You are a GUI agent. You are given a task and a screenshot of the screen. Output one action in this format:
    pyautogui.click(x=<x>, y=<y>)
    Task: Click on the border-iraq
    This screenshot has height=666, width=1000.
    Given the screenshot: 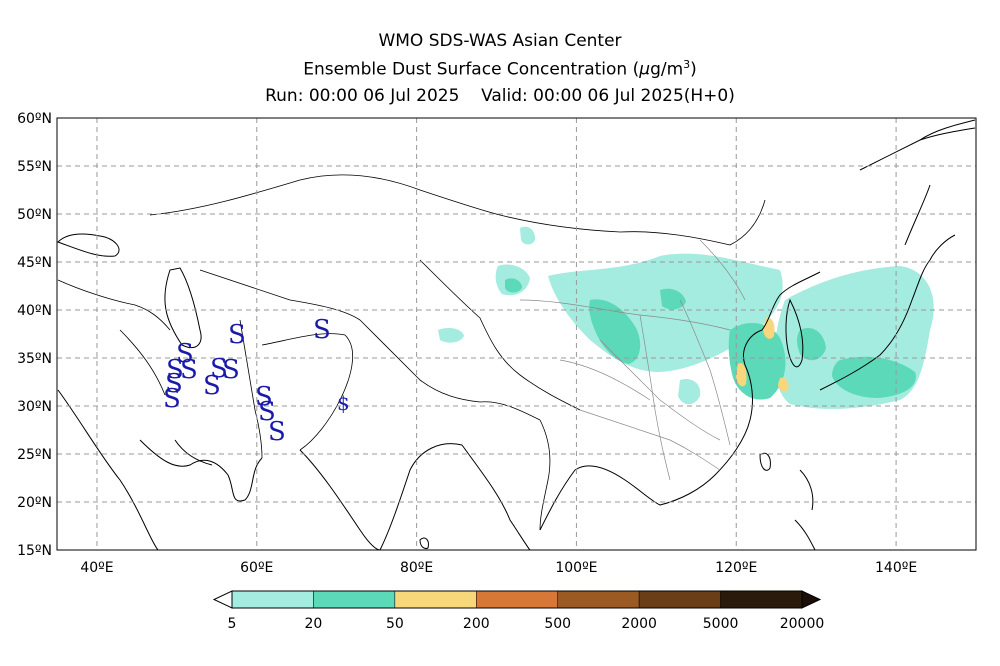 What is the action you would take?
    pyautogui.click(x=142, y=362)
    